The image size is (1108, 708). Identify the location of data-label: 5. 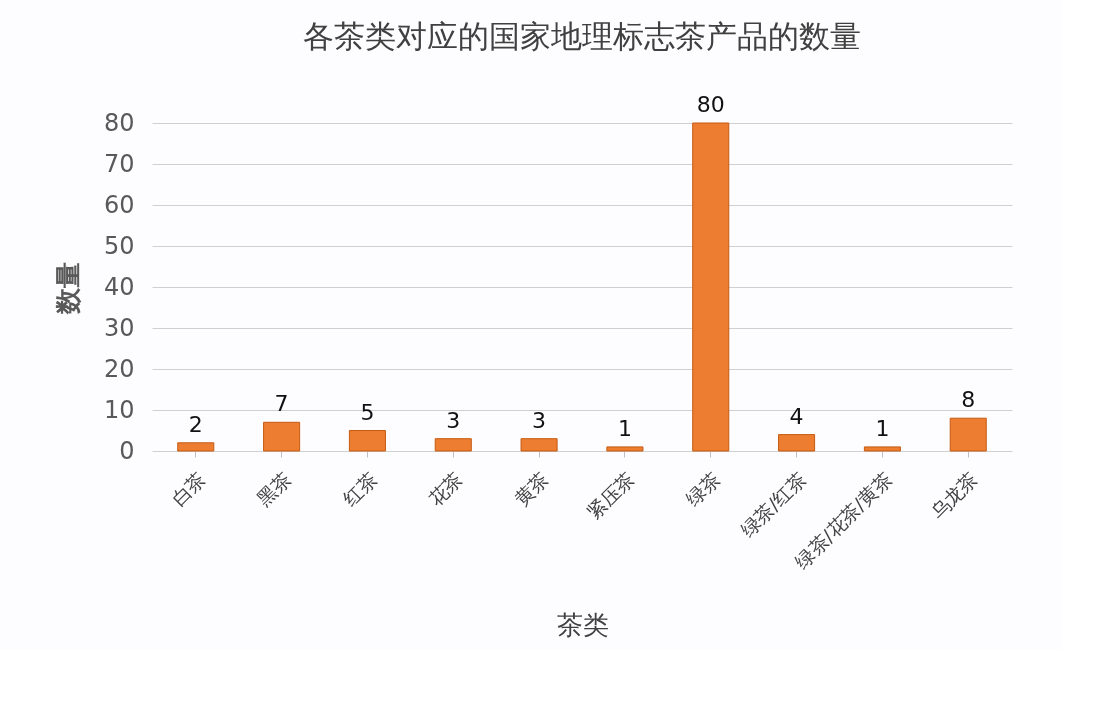
(367, 412).